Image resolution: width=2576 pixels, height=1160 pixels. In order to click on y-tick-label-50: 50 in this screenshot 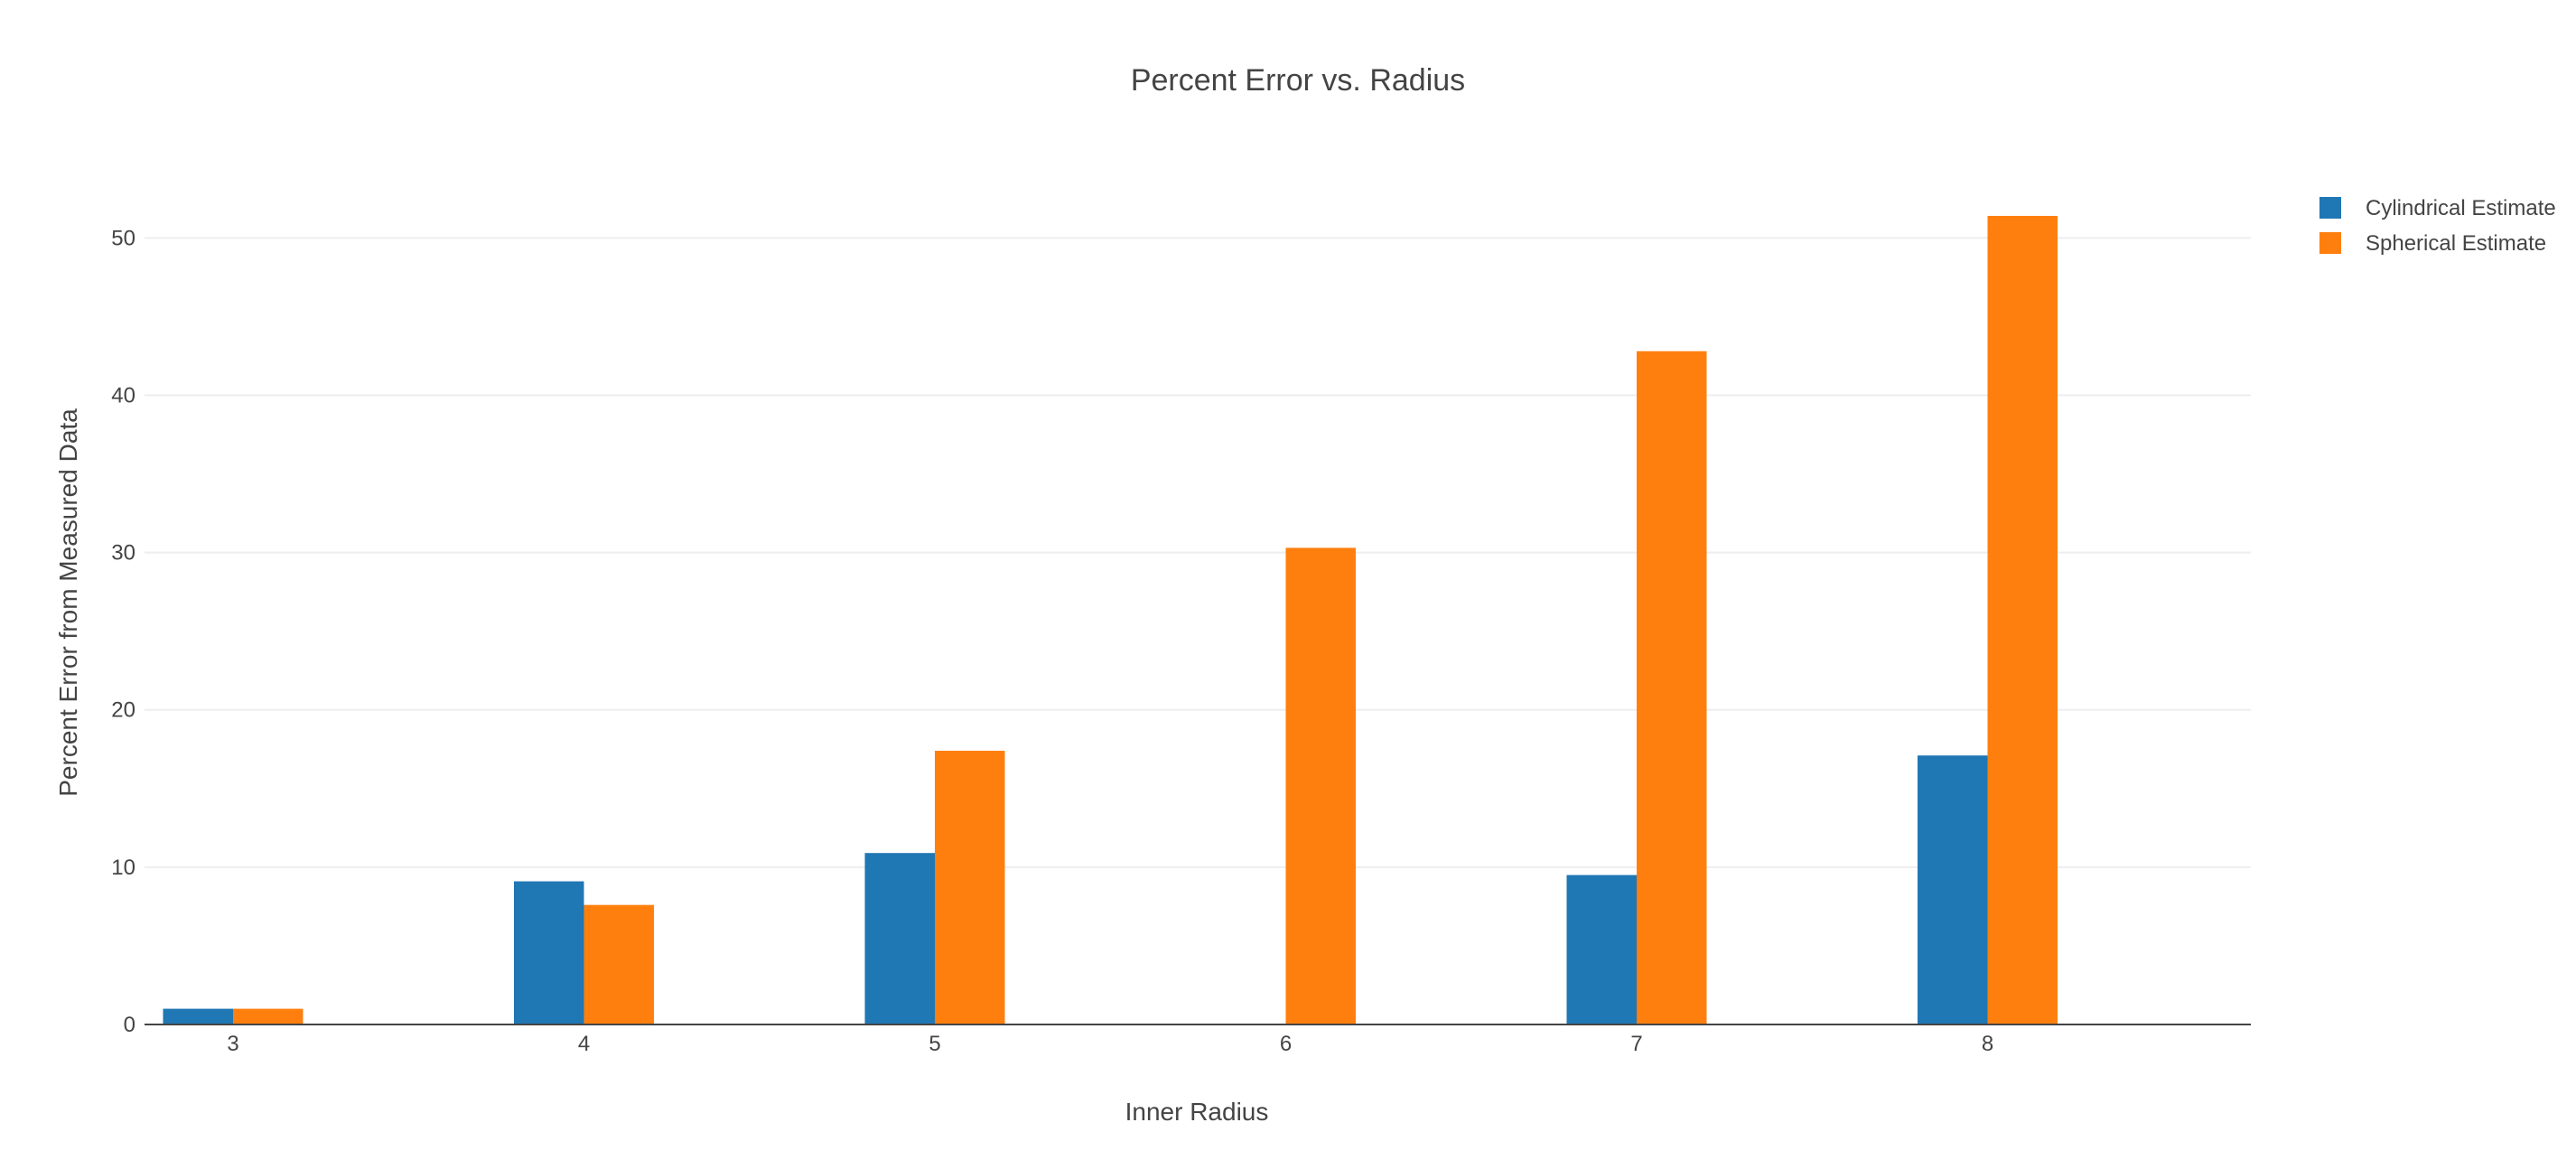, I will do `click(123, 238)`.